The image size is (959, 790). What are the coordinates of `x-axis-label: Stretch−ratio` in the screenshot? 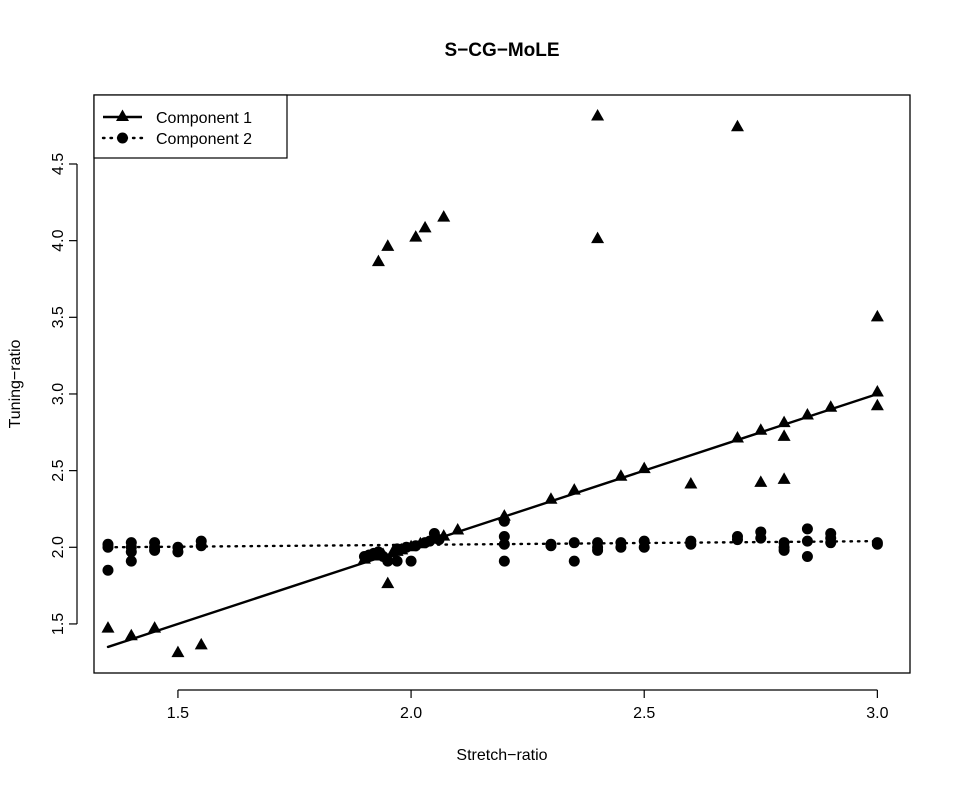 It's located at (501, 755).